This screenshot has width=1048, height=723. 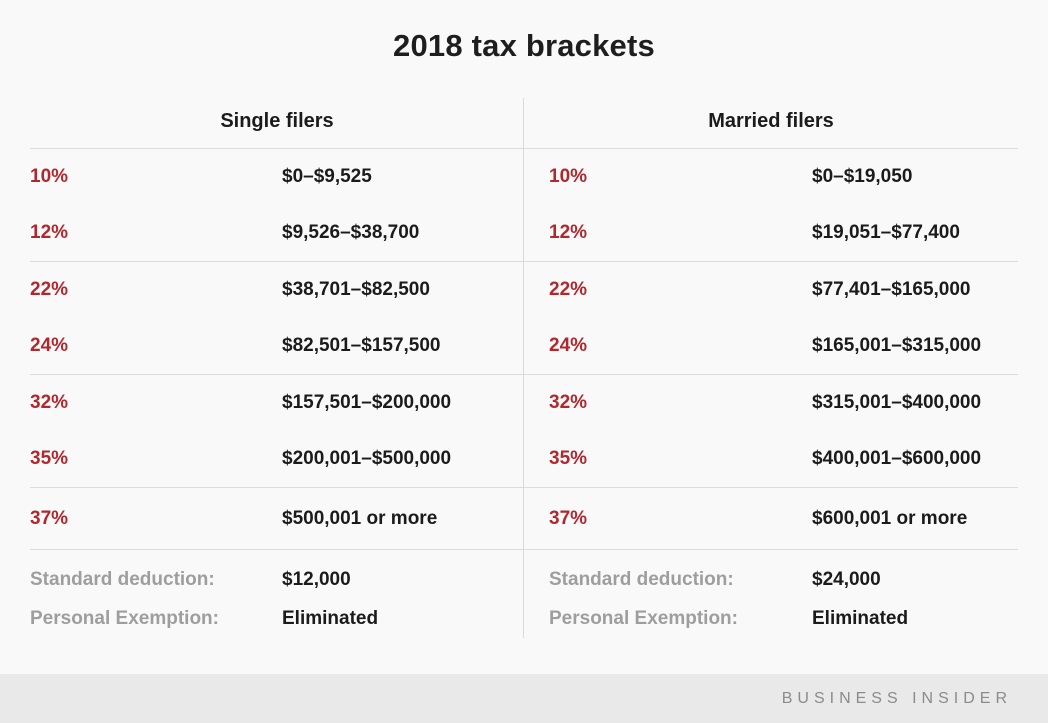 I want to click on bracket-row: 32% $315,001–$400,000, so click(x=771, y=403).